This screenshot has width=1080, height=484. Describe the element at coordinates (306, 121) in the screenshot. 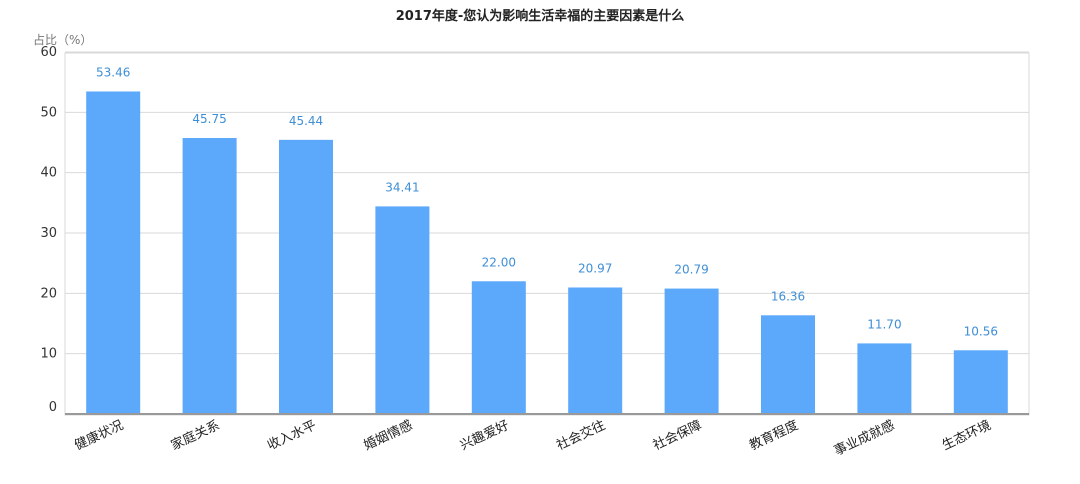

I see `value-label: 45.44` at that location.